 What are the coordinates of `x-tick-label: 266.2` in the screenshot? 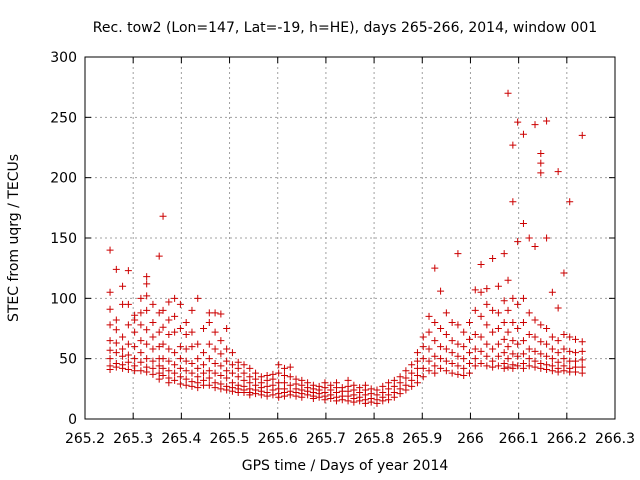 It's located at (567, 439).